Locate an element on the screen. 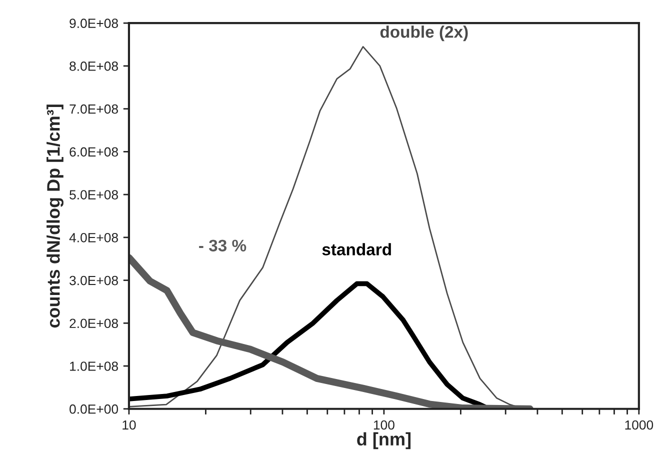 This screenshot has width=658, height=462. y-tick-label: 5.0E+08 is located at coordinates (94, 195).